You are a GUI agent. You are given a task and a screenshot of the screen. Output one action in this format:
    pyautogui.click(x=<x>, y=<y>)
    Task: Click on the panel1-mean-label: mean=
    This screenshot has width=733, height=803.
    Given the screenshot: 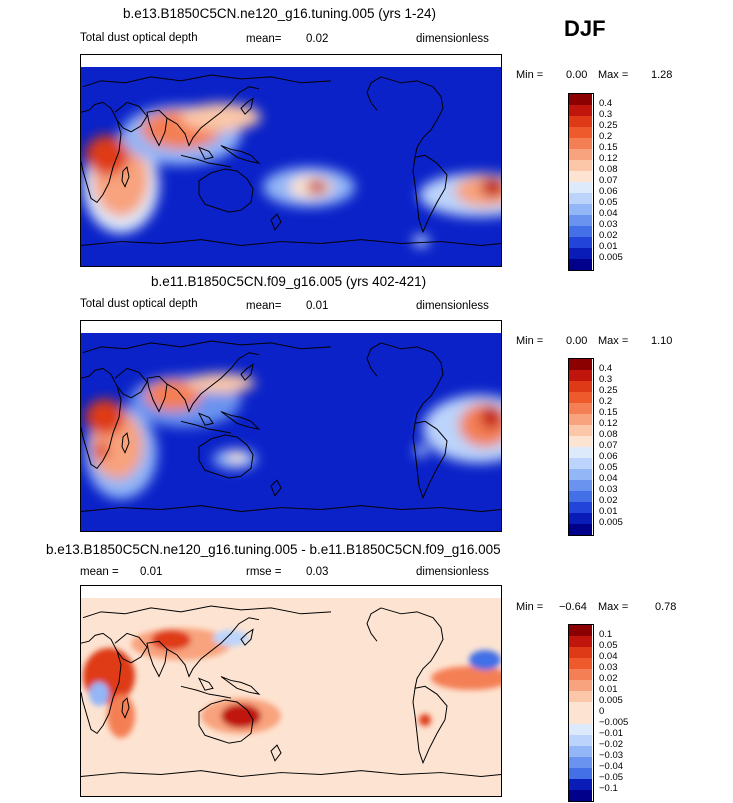 What is the action you would take?
    pyautogui.click(x=264, y=39)
    